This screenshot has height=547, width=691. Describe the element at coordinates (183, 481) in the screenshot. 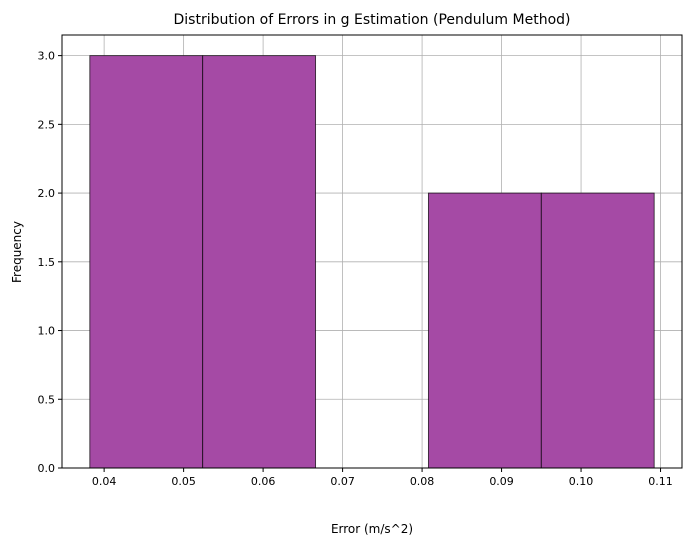

I see `x-tick-label: 0.05` at that location.